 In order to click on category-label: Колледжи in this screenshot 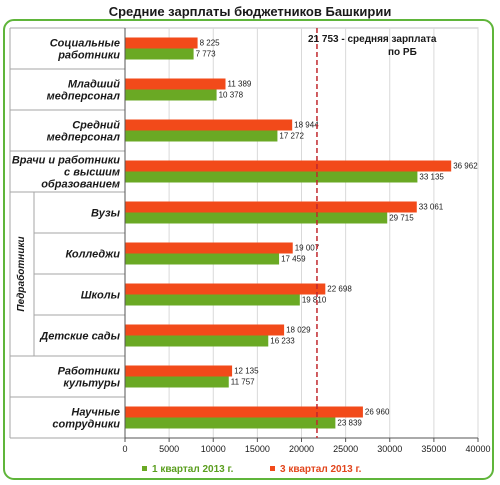, I will do `click(93, 255)`.